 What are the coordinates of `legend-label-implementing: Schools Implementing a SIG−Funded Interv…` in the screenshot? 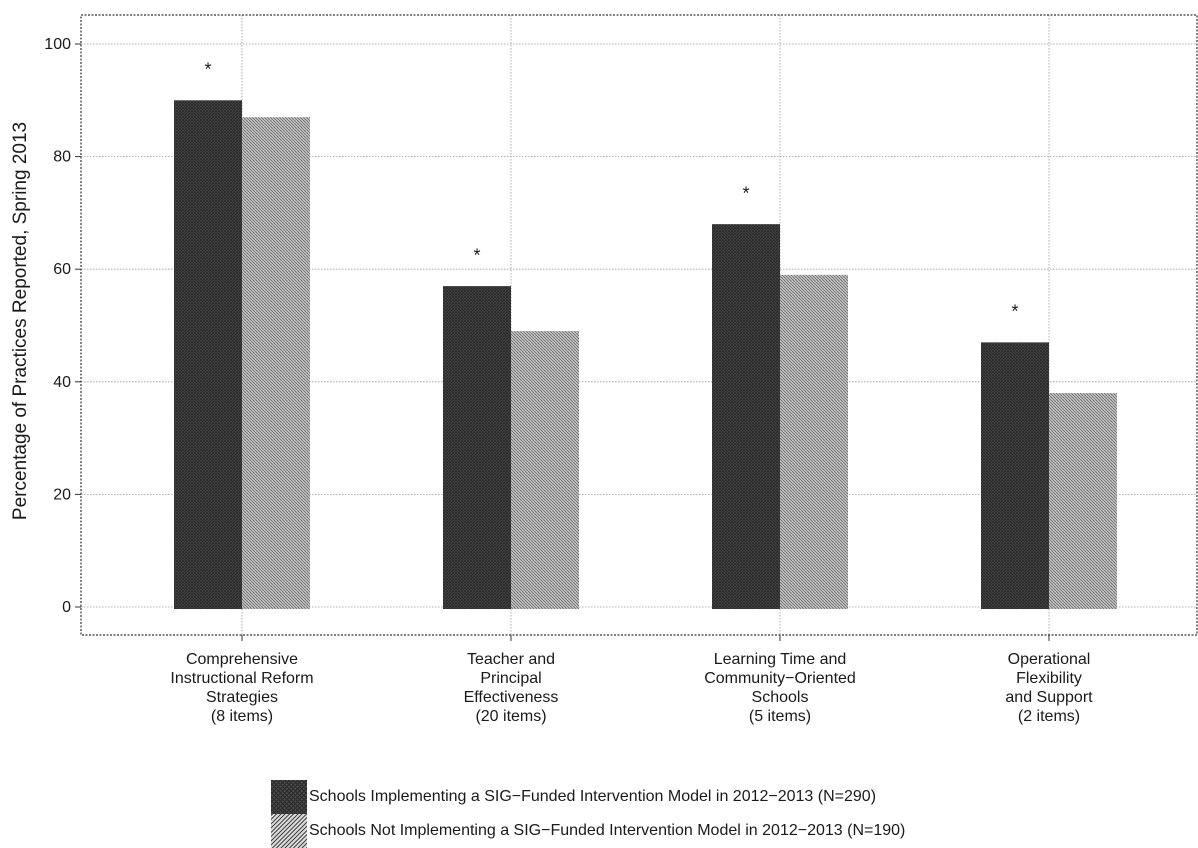 It's located at (593, 796).